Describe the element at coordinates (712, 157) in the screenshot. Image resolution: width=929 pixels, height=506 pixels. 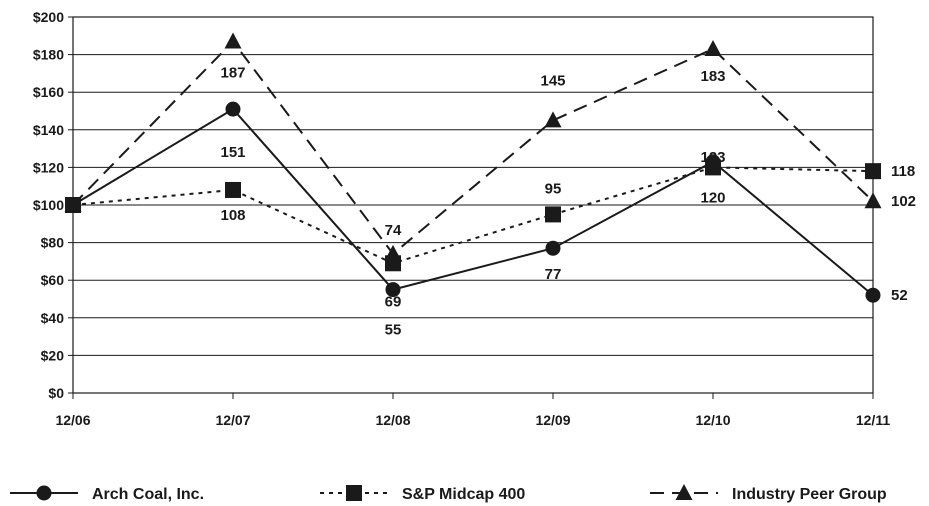
I see `arch-coal-data-label: 123` at that location.